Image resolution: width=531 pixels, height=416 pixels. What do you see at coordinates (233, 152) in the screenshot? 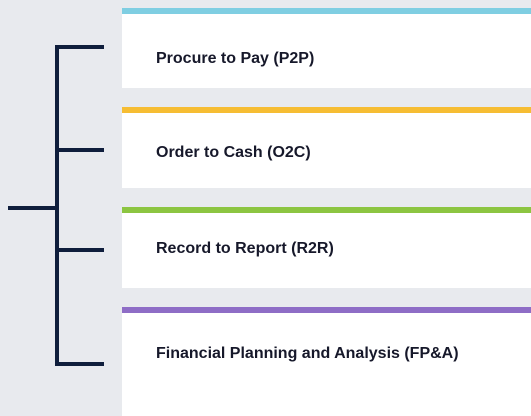
I see `card-label: Order to Cash (O2C)` at bounding box center [233, 152].